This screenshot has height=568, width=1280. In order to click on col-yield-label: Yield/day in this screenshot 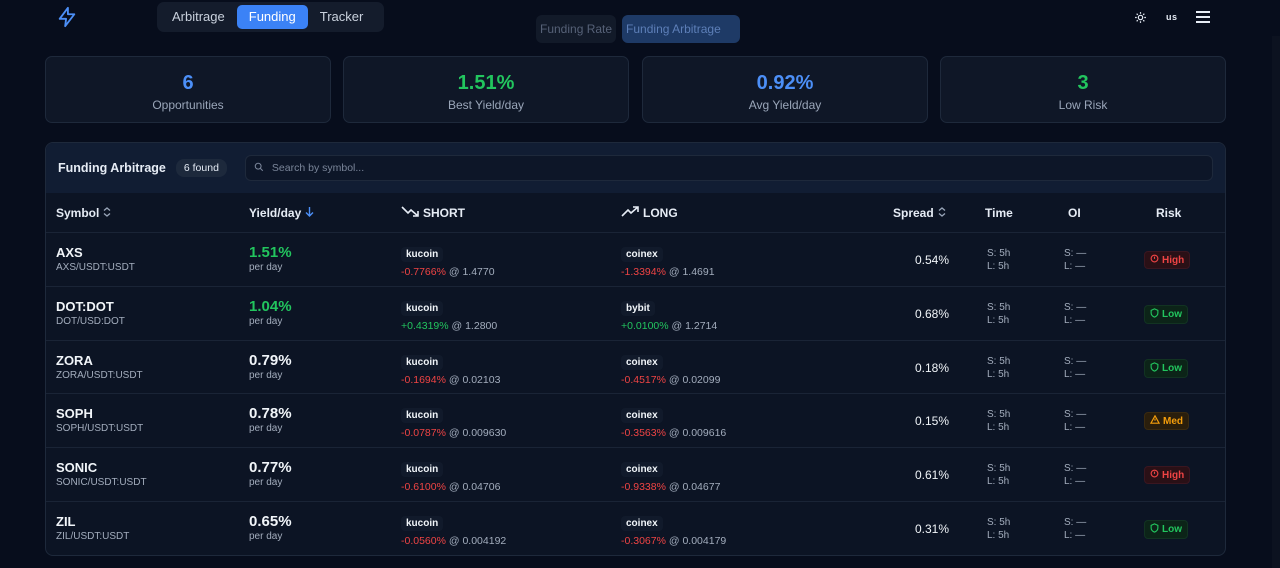, I will do `click(275, 213)`.